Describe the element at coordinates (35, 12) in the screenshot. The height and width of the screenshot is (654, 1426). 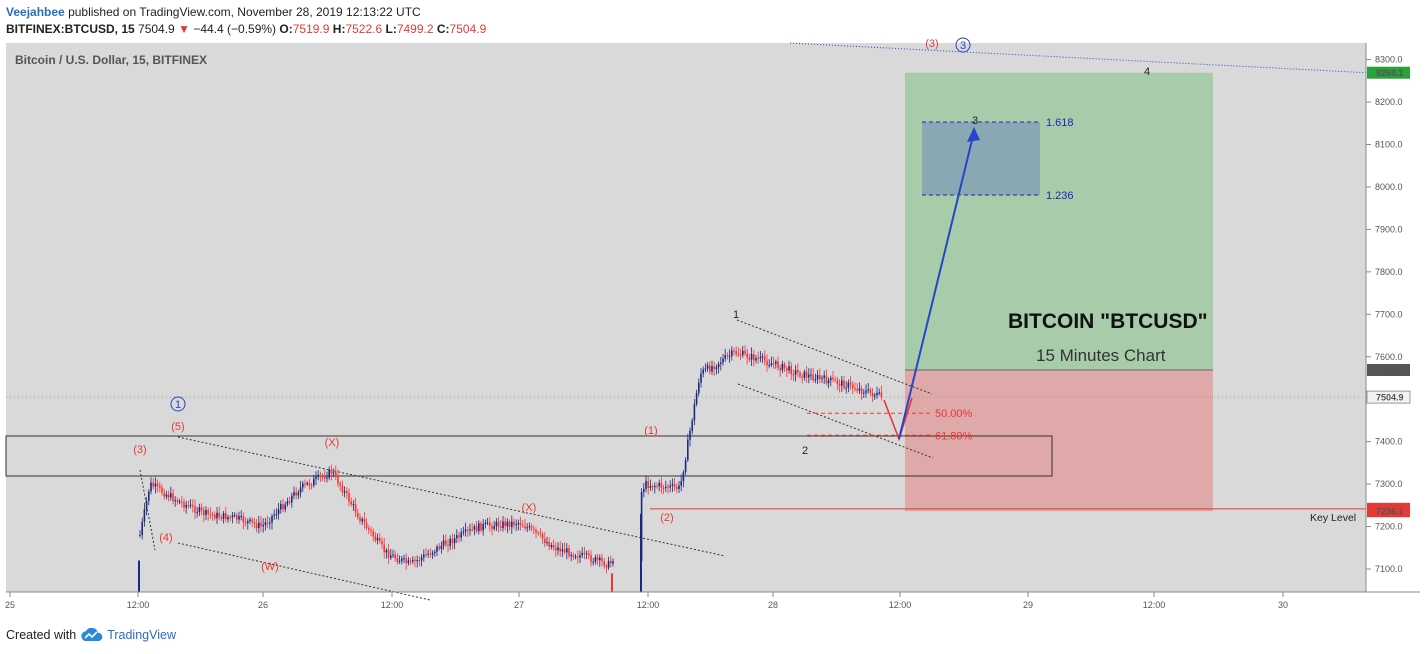
I see `author-link: Veejahbee` at that location.